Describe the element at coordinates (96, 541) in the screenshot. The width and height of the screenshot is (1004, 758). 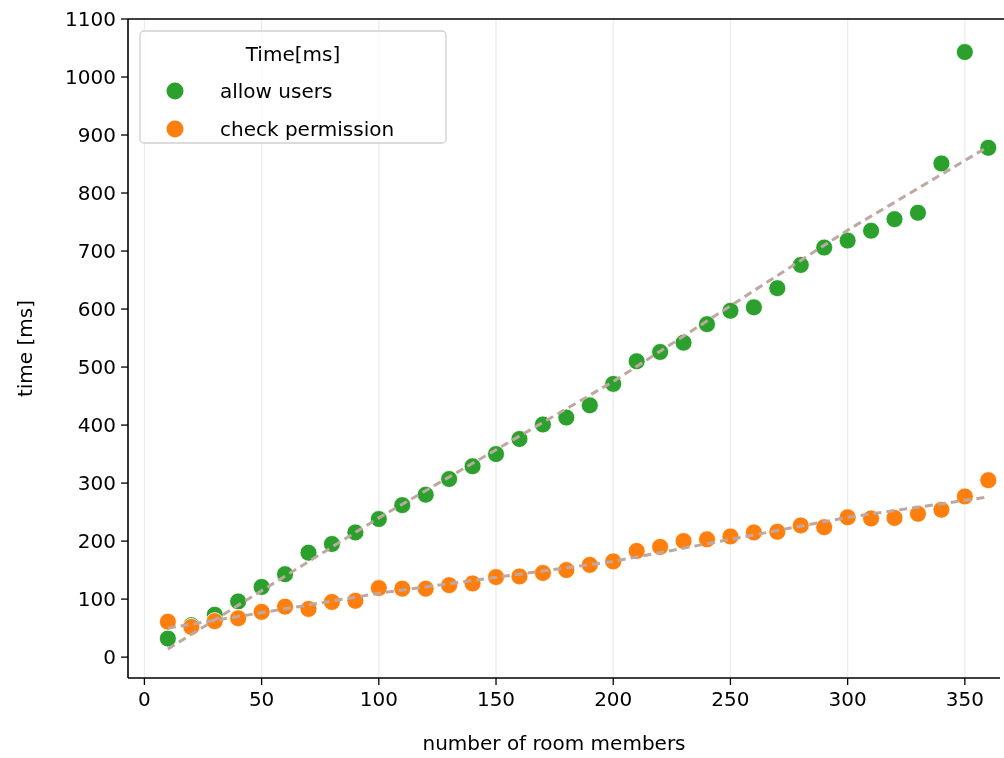
I see `y-tick-label: 200` at that location.